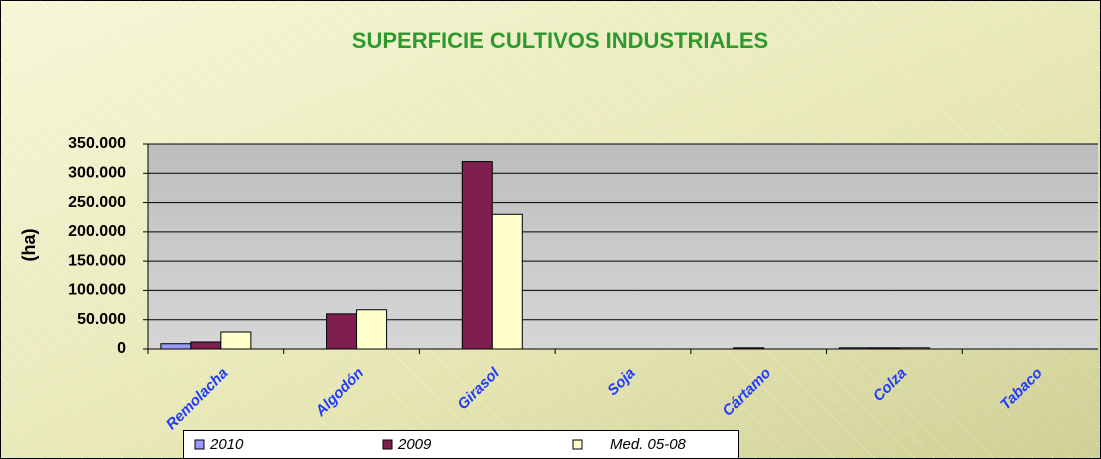  I want to click on y-tick-label: 50.000, so click(101, 319).